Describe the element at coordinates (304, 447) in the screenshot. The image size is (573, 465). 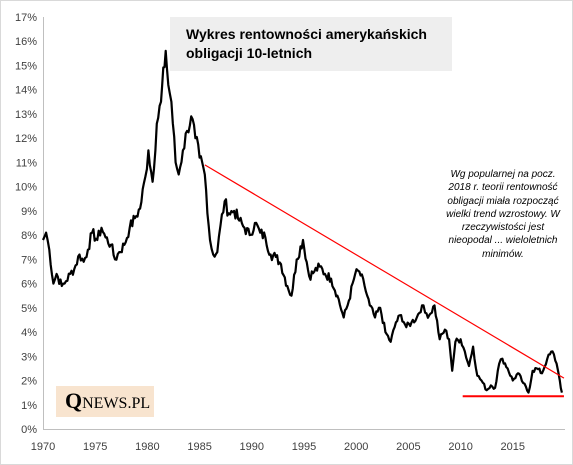
I see `x-tick-label: 1995` at that location.